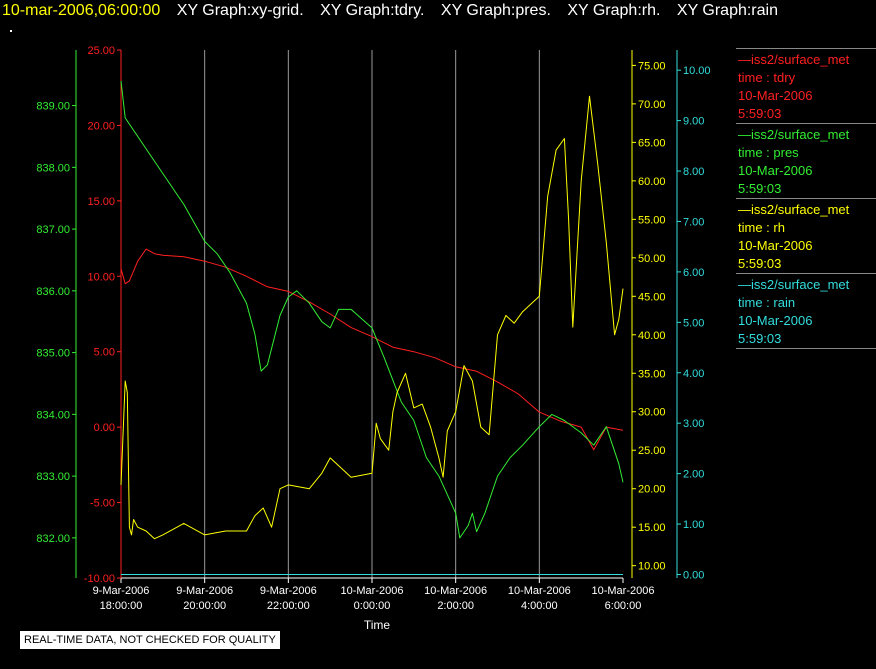 Image resolution: width=876 pixels, height=669 pixels. Describe the element at coordinates (104, 428) in the screenshot. I see `tdry-tick-label: 0.00` at that location.